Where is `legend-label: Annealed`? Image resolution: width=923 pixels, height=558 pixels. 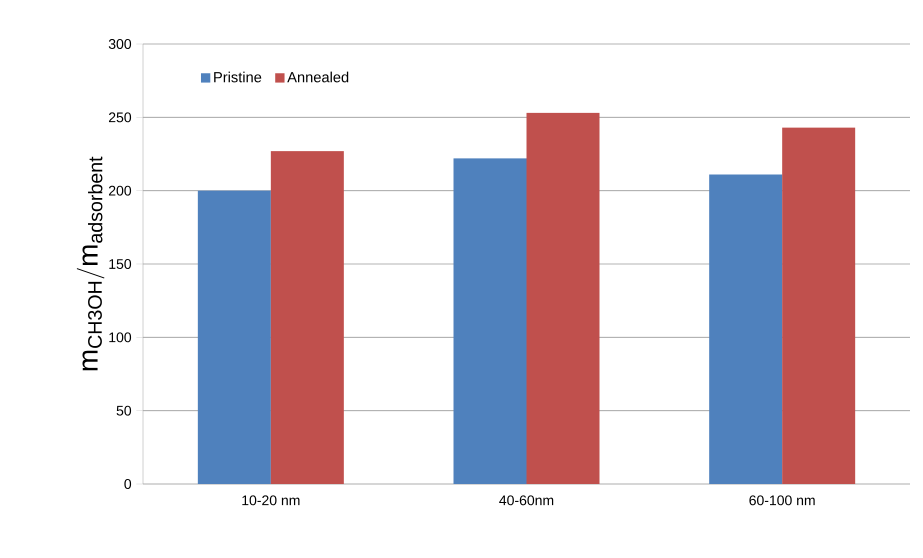 legend-label: Annealed is located at coordinates (317, 77).